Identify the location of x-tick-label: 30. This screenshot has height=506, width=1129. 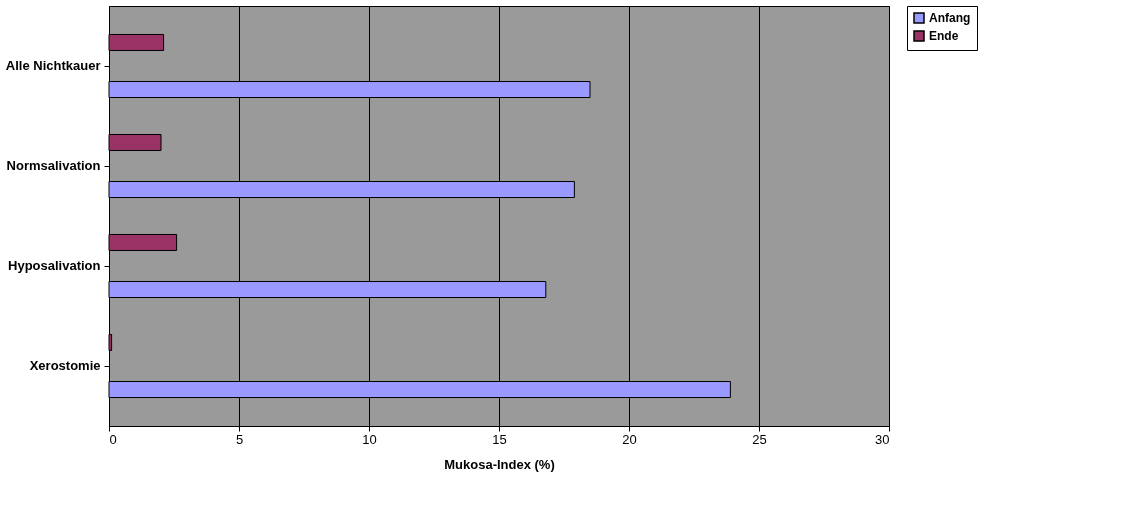
(882, 439).